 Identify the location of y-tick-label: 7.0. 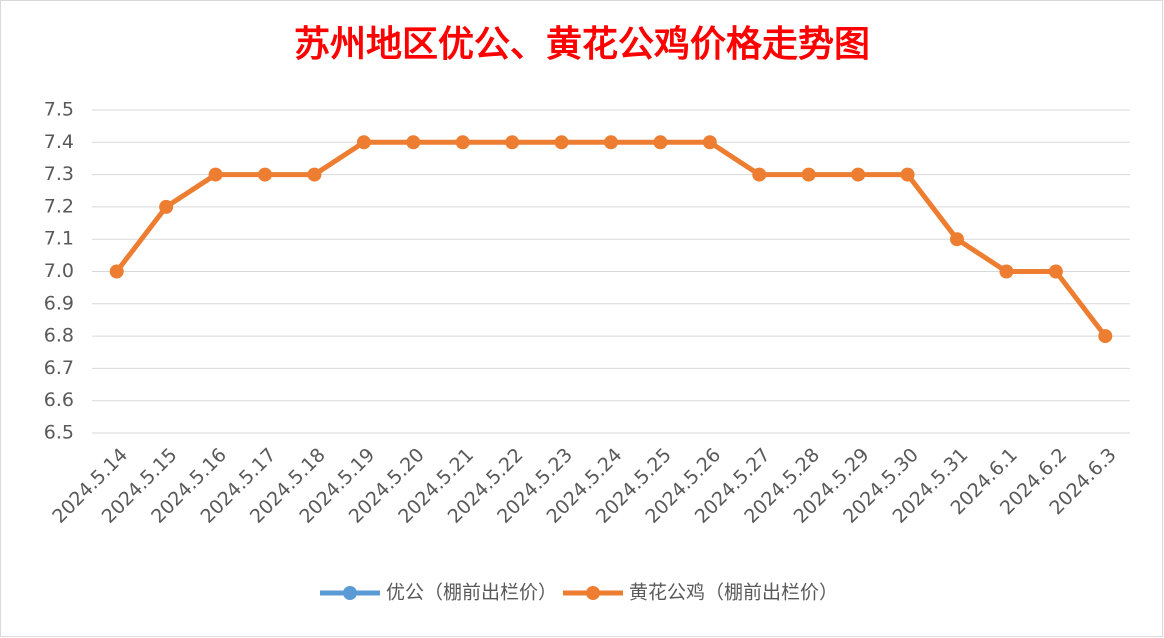
(59, 271).